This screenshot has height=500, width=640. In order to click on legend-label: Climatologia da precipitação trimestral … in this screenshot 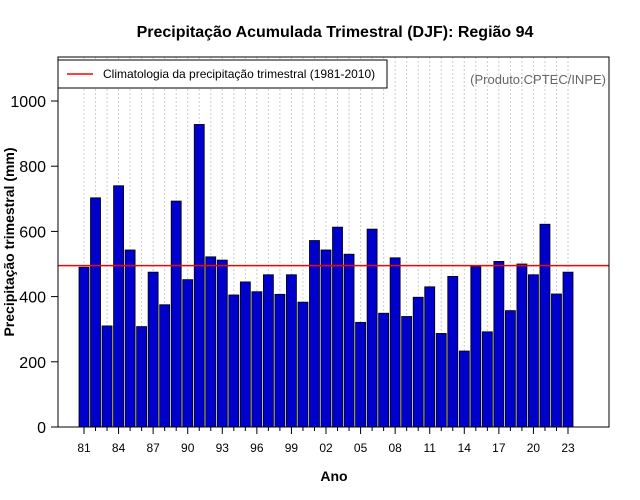, I will do `click(239, 74)`.